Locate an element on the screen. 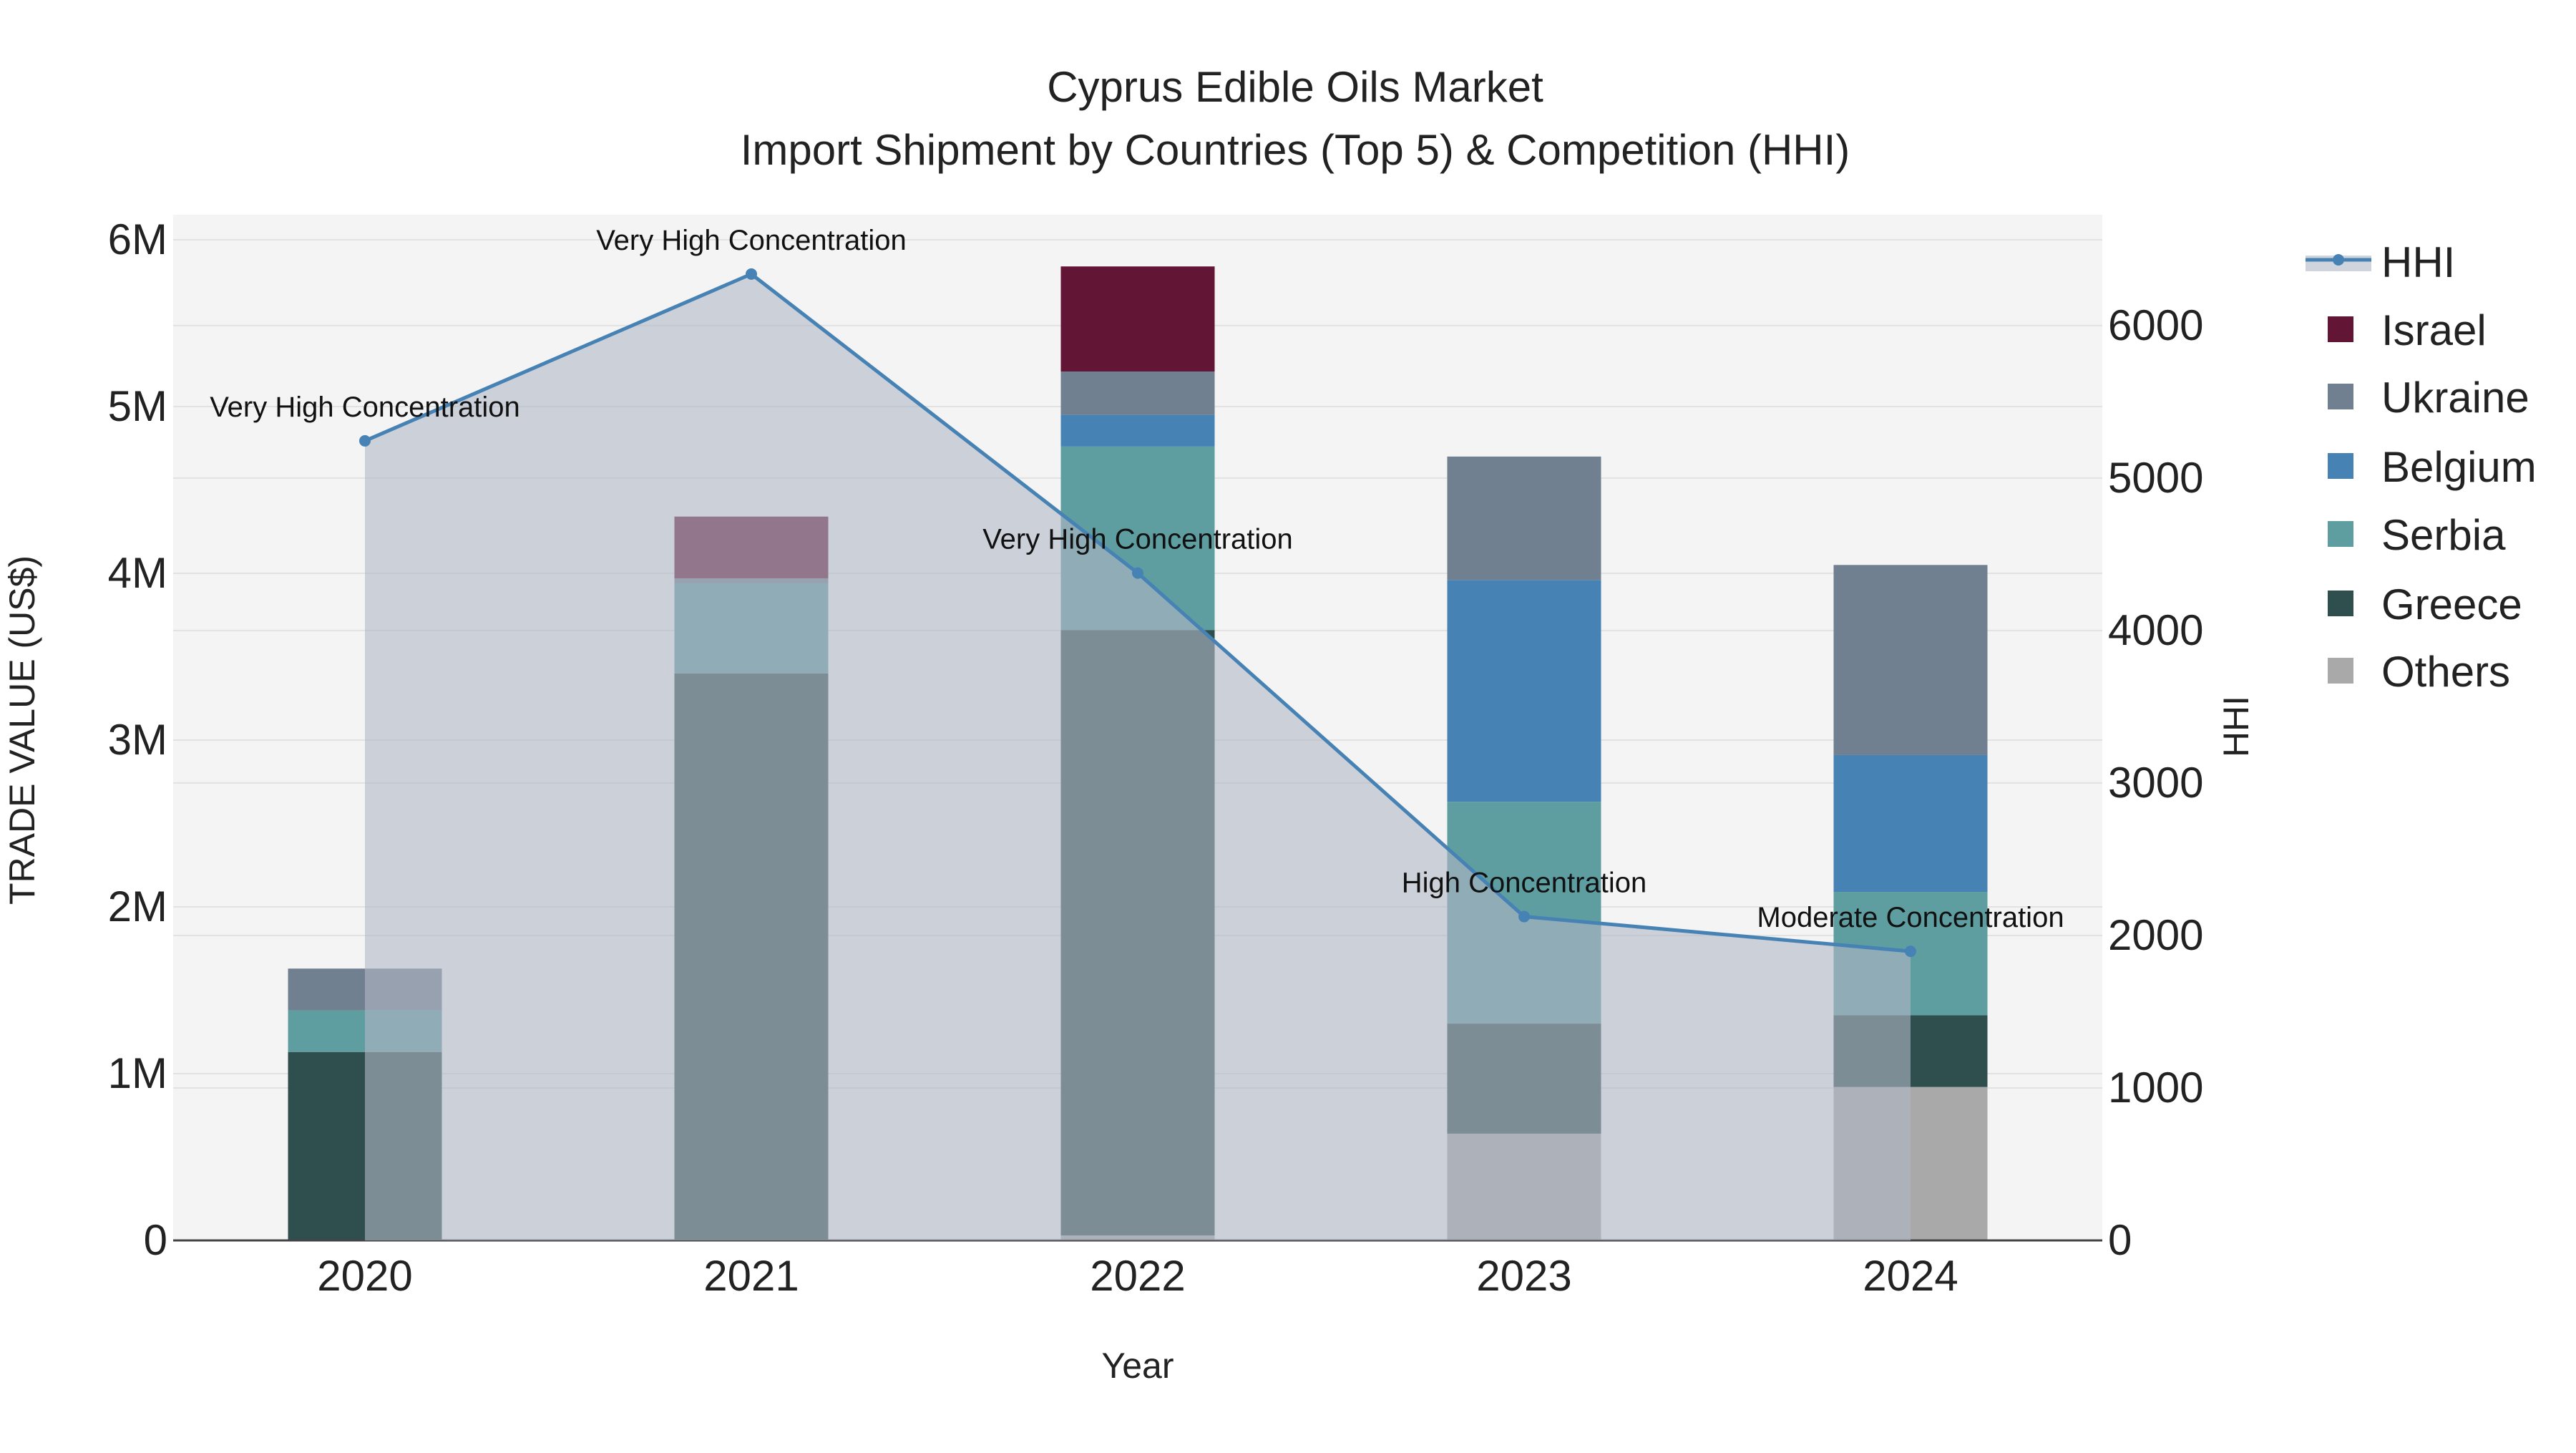  y-tick-label: 4M is located at coordinates (137, 573).